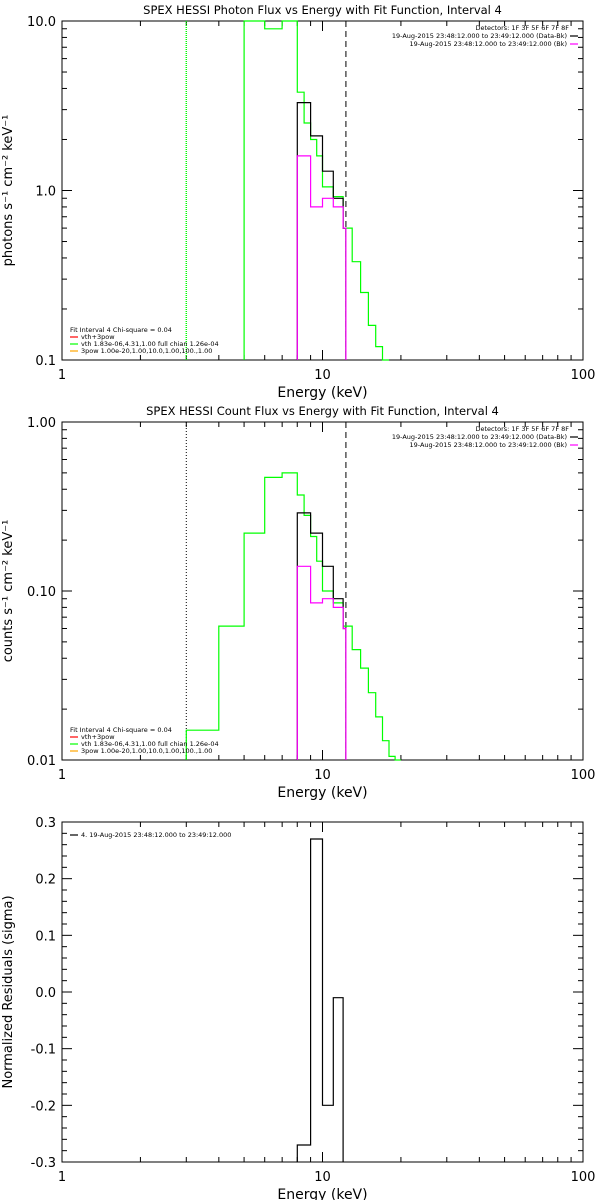 The image size is (600, 1200). What do you see at coordinates (43, 1050) in the screenshot?
I see `y-tick-label: -0.1` at bounding box center [43, 1050].